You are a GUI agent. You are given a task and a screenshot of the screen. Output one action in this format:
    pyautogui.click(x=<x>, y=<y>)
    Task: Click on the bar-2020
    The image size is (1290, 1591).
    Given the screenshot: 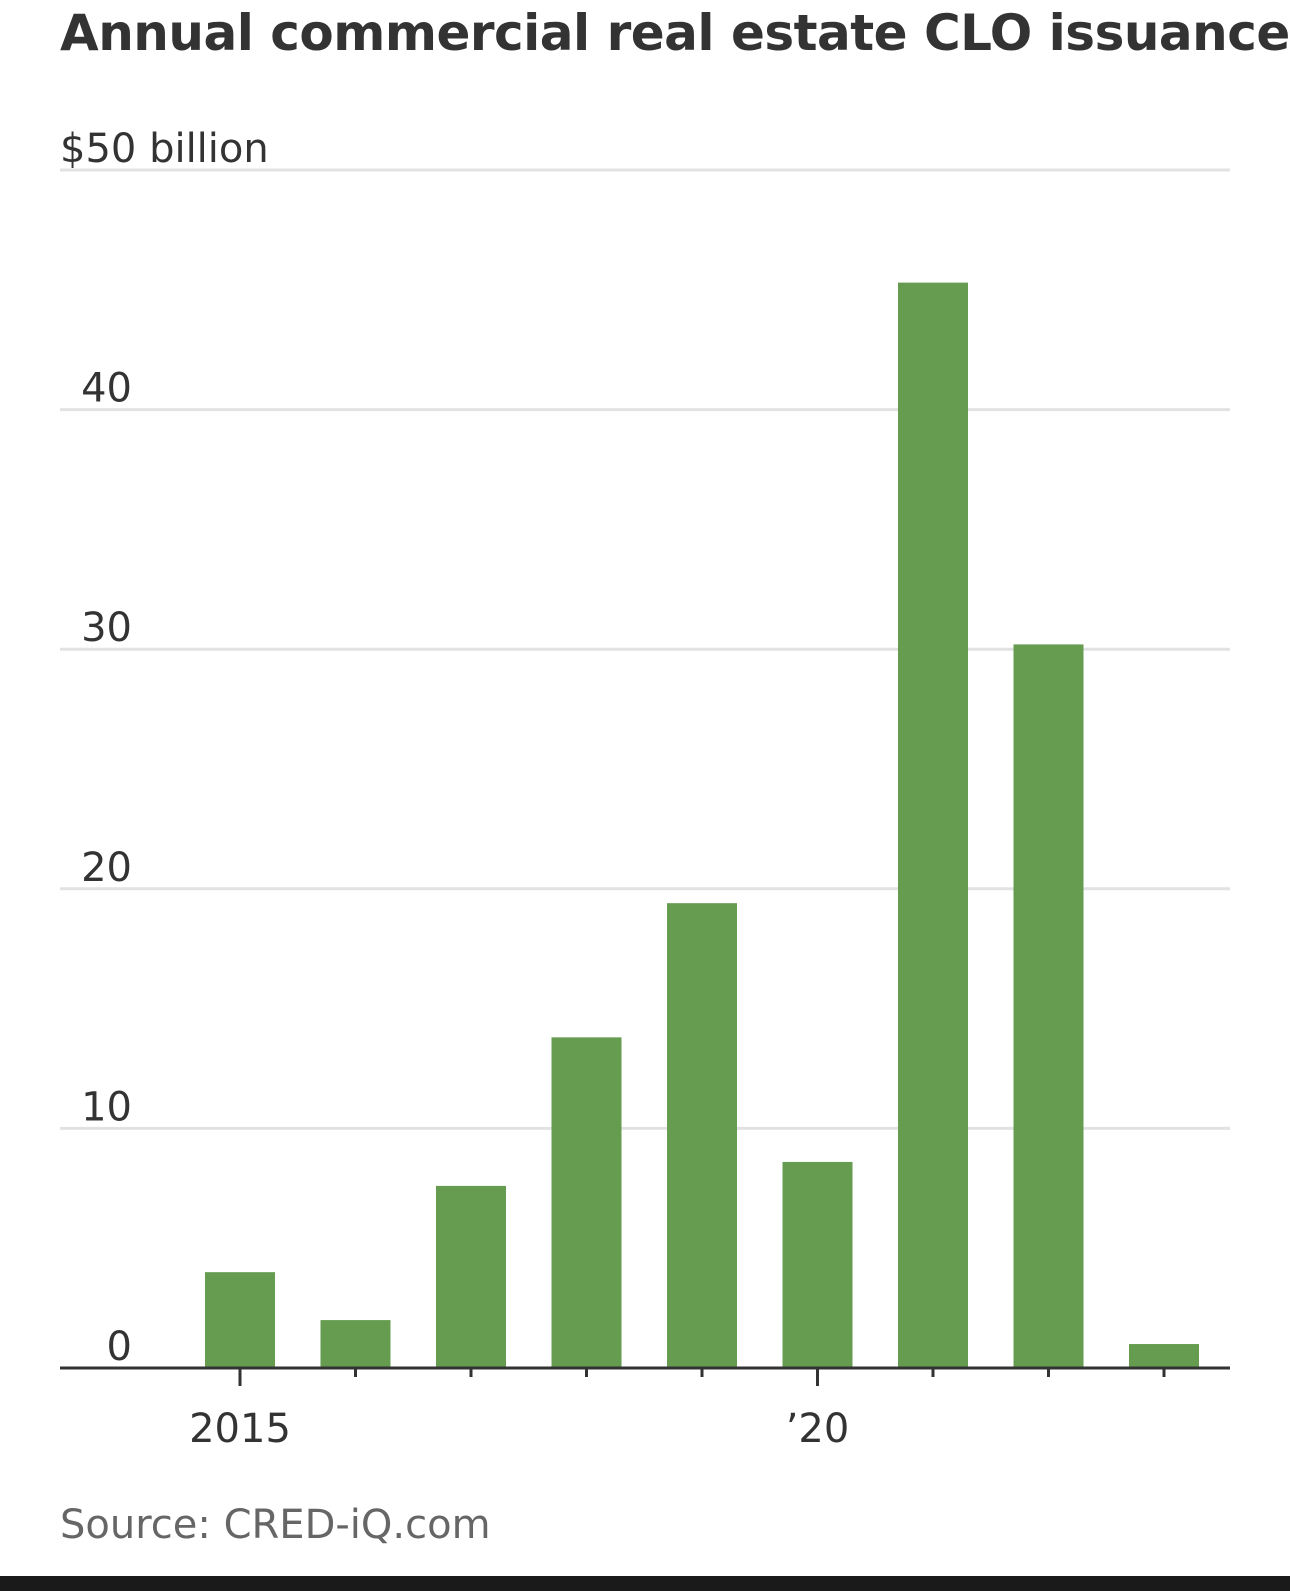 What is the action you would take?
    pyautogui.click(x=817, y=1264)
    